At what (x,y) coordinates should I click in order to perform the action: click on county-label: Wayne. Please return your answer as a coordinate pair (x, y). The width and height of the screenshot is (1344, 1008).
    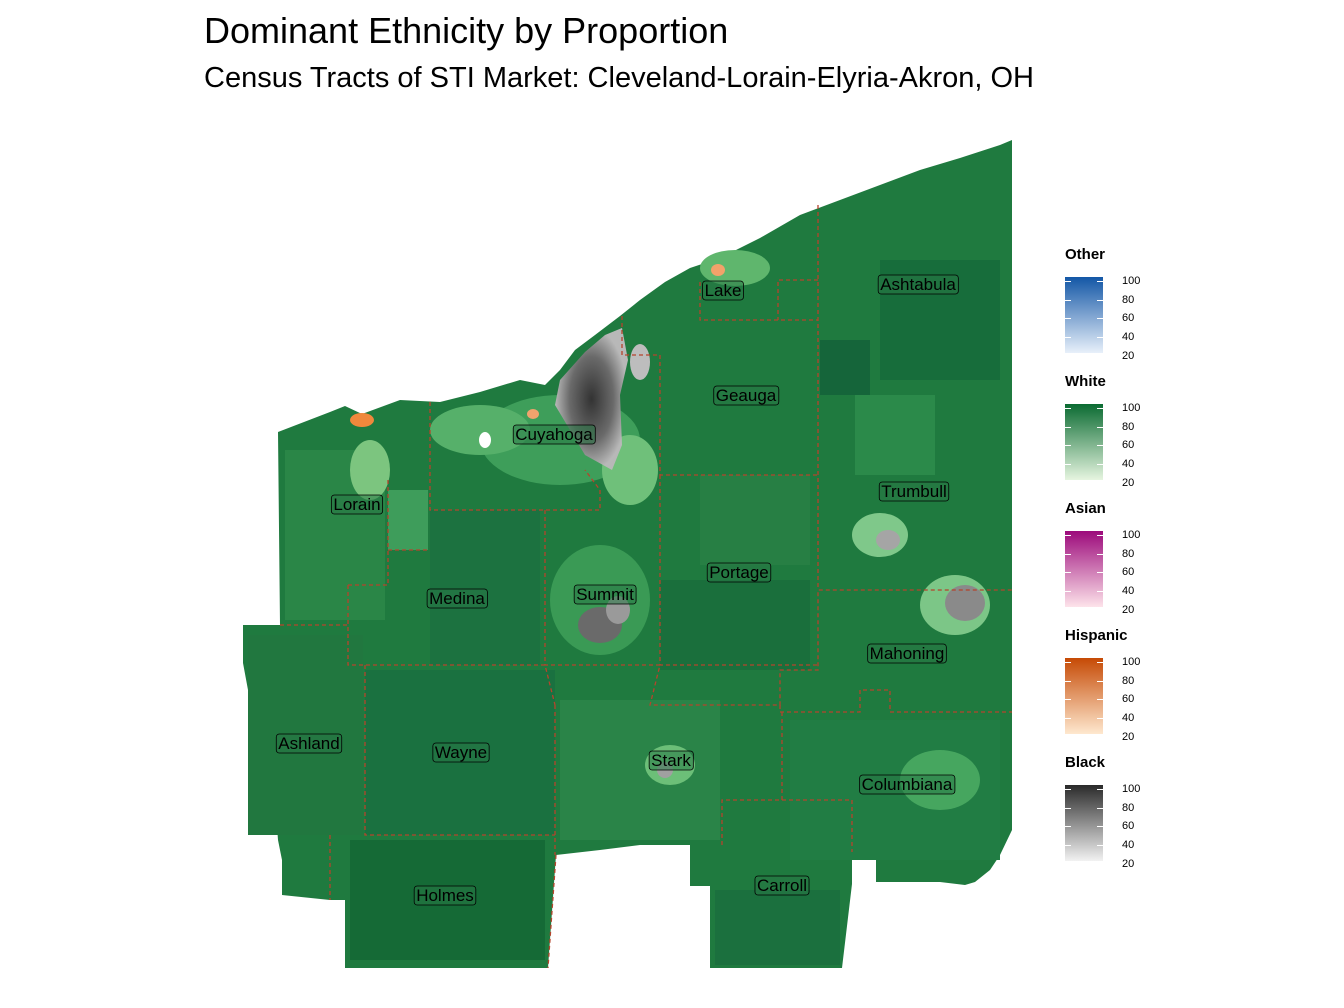
    Looking at the image, I should click on (461, 752).